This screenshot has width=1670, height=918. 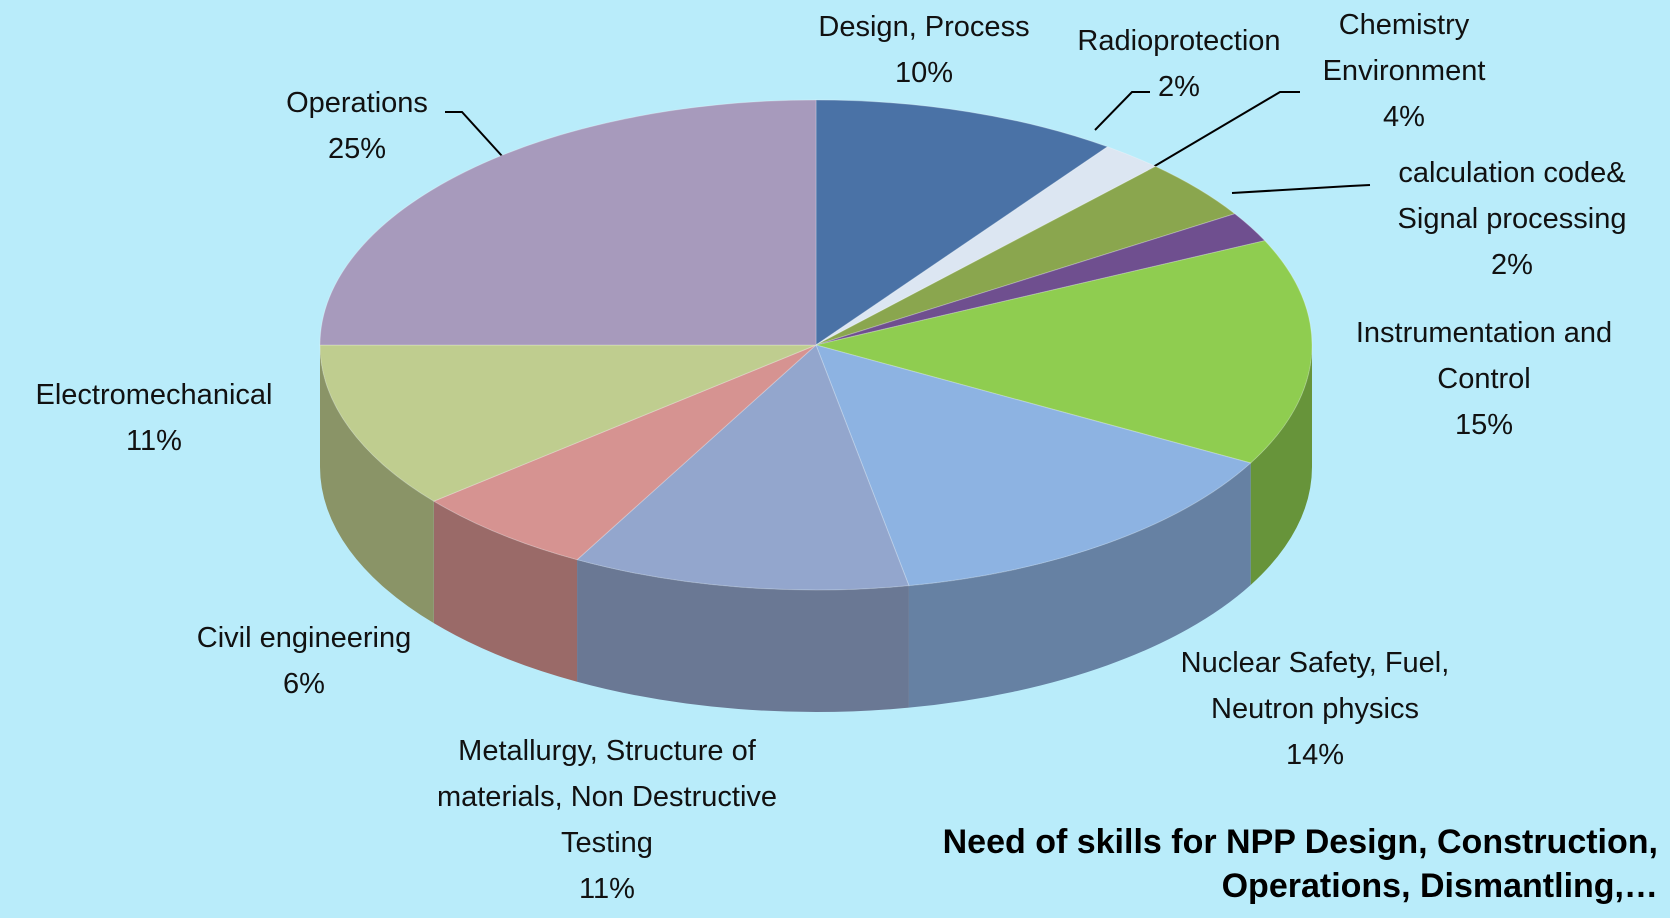 I want to click on data-label: Nuclear Safety, Fuel, Neutron physics 14%, so click(x=1315, y=709).